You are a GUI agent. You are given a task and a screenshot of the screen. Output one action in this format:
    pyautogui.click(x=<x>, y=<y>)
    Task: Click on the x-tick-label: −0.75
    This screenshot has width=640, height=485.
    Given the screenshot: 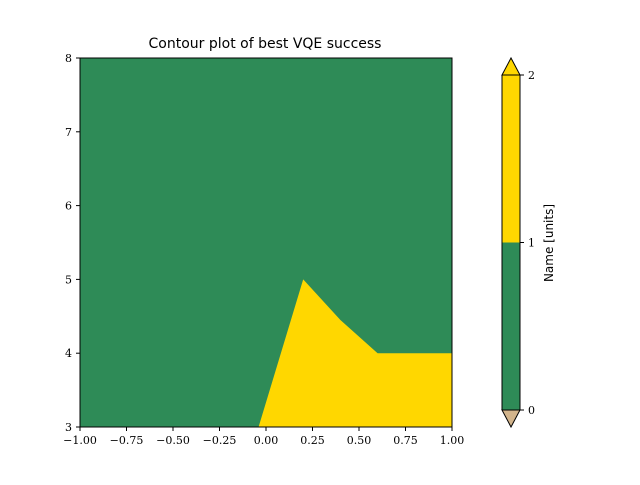 What is the action you would take?
    pyautogui.click(x=127, y=440)
    